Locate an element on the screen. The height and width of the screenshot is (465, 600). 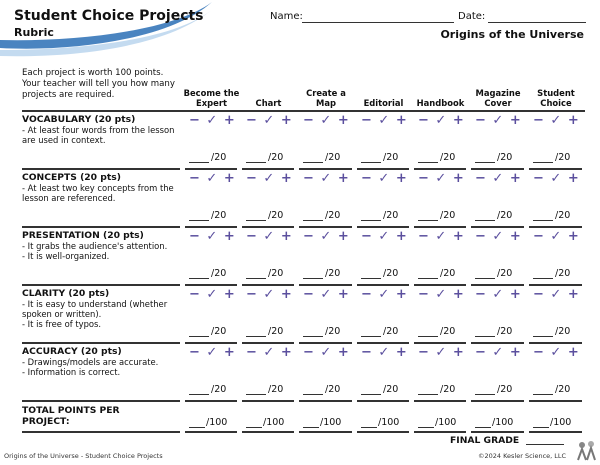
row-item: - It is free of typos. is located at coordinates (62, 324).